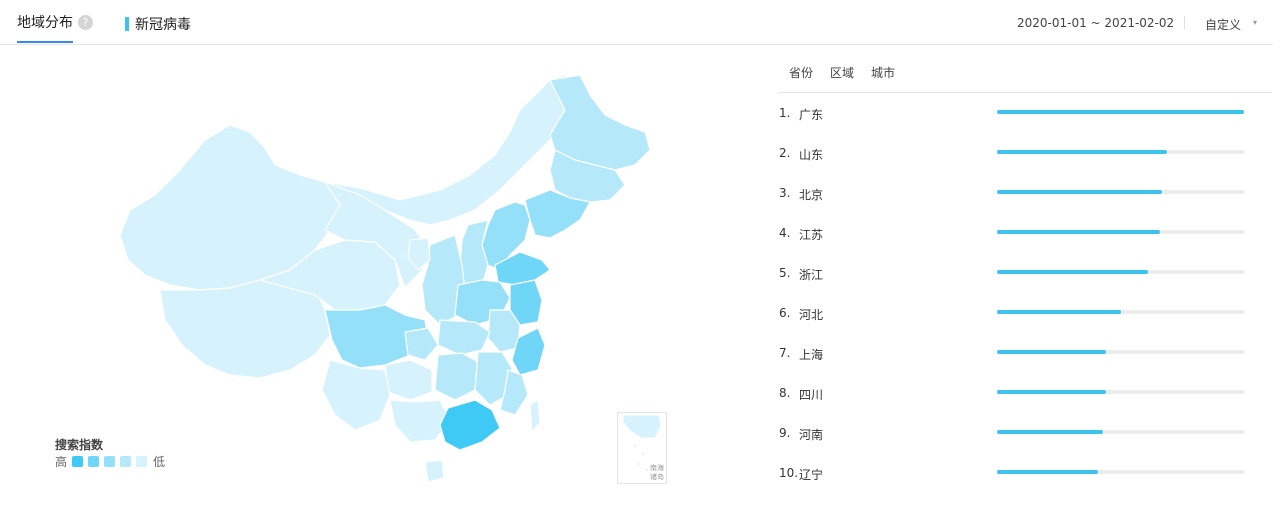 This screenshot has width=1286, height=512. What do you see at coordinates (883, 73) in the screenshot?
I see `tab-city: 城市` at bounding box center [883, 73].